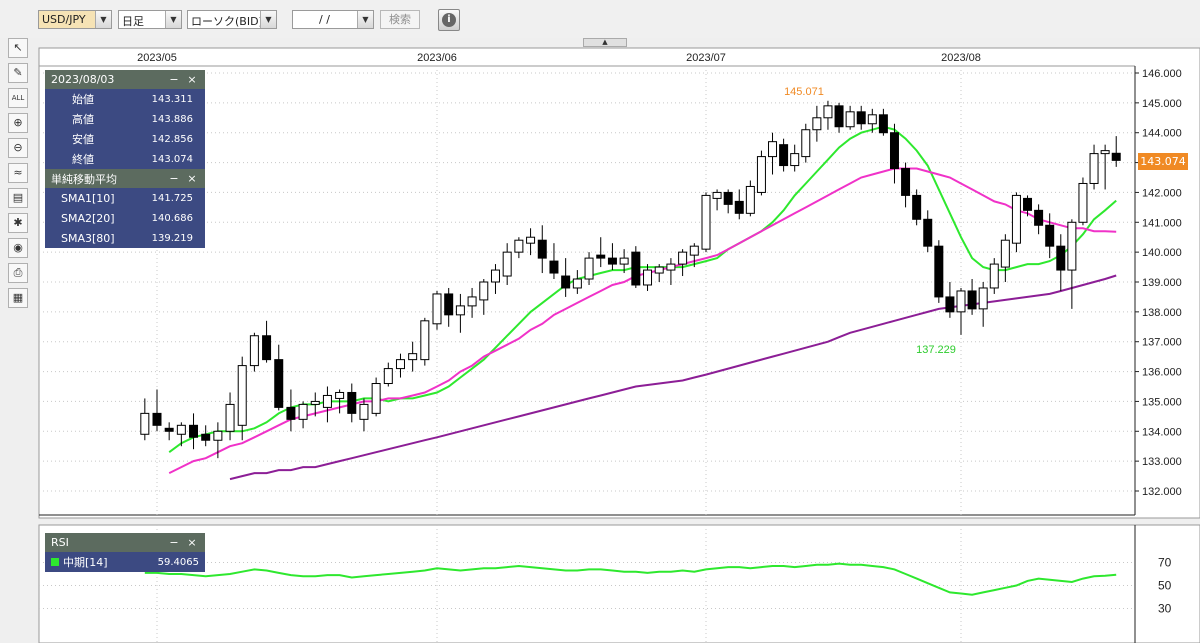 This screenshot has height=643, width=1200. What do you see at coordinates (1162, 104) in the screenshot?
I see `y-tick-label: 145.000` at bounding box center [1162, 104].